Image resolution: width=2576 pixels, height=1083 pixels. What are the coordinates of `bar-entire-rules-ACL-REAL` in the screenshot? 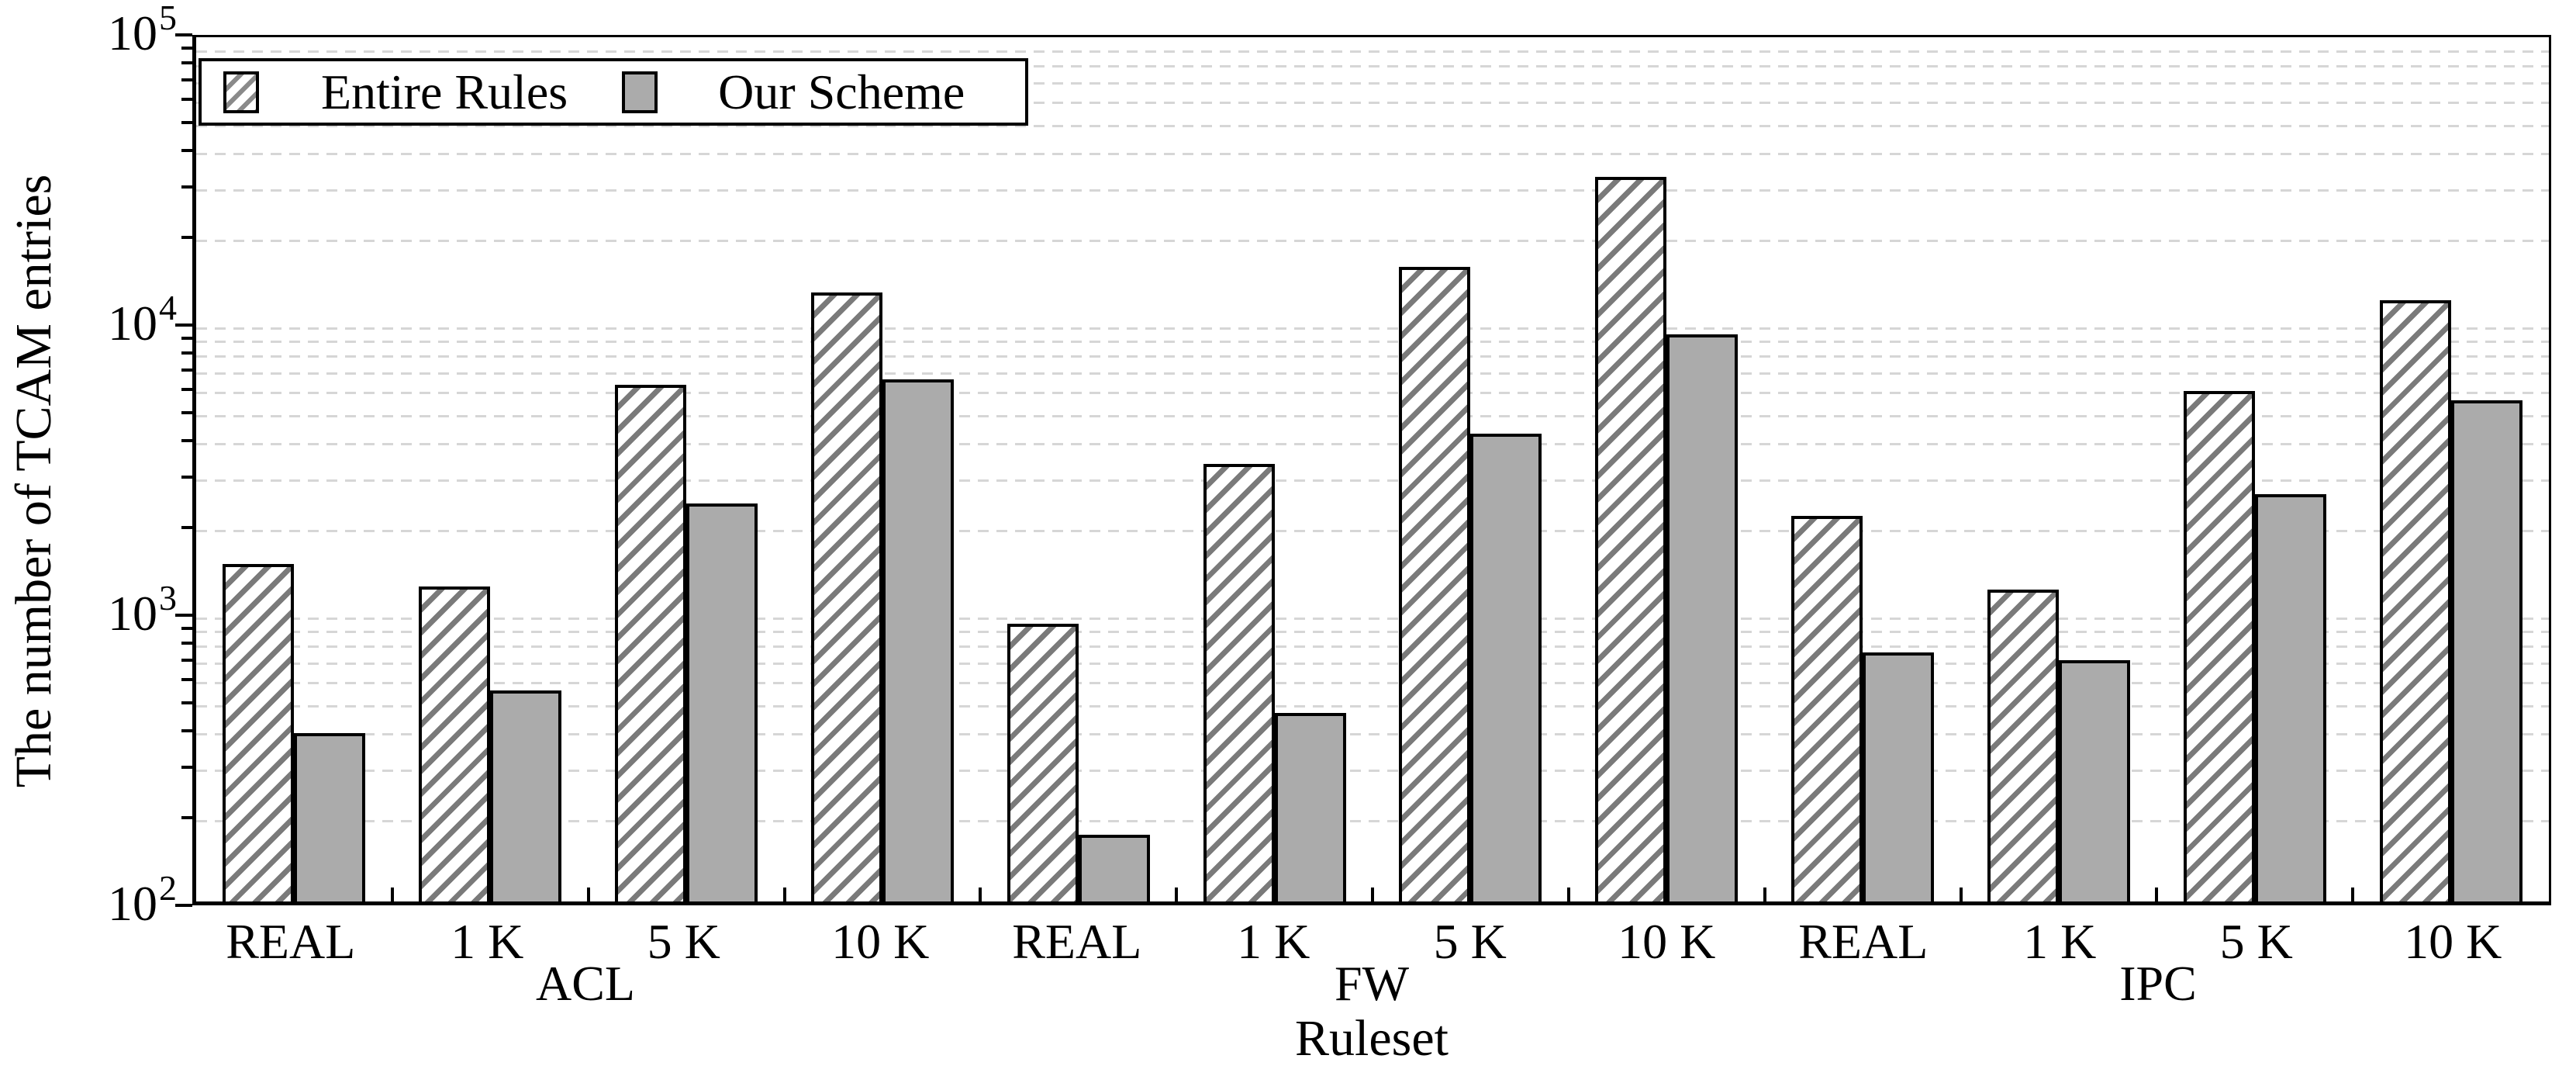 It's located at (259, 732).